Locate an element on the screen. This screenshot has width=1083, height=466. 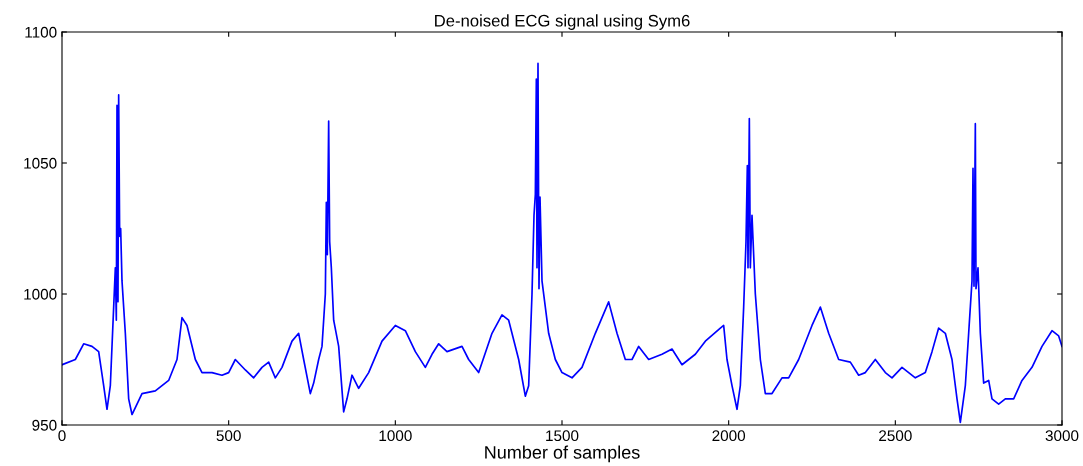
y-tick-label: 1000 is located at coordinates (40, 294).